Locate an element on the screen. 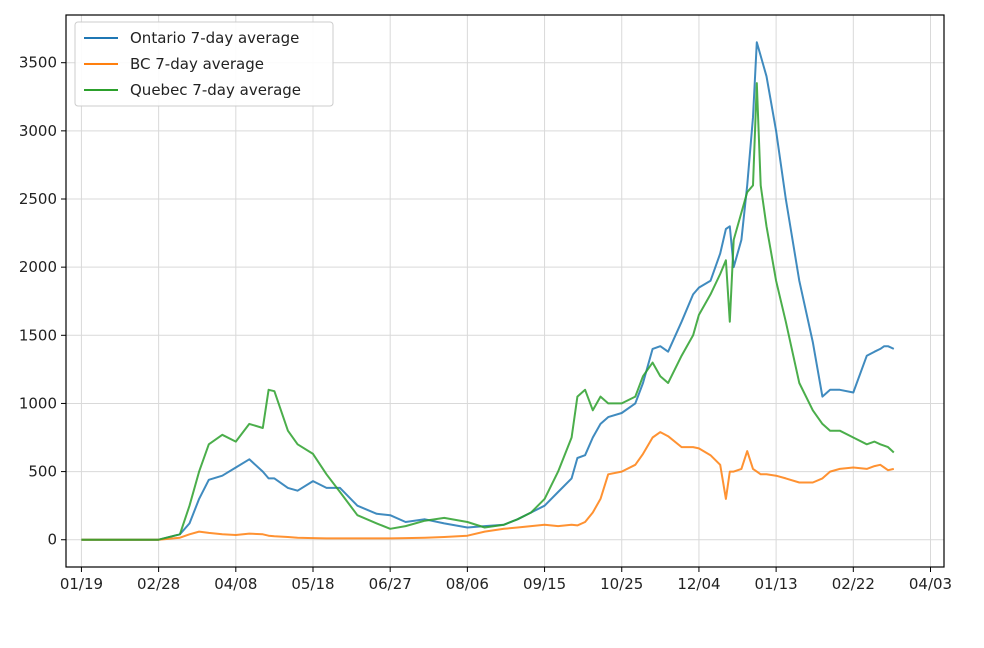 The image size is (984, 648). x-tick-label: 12/04 is located at coordinates (698, 584).